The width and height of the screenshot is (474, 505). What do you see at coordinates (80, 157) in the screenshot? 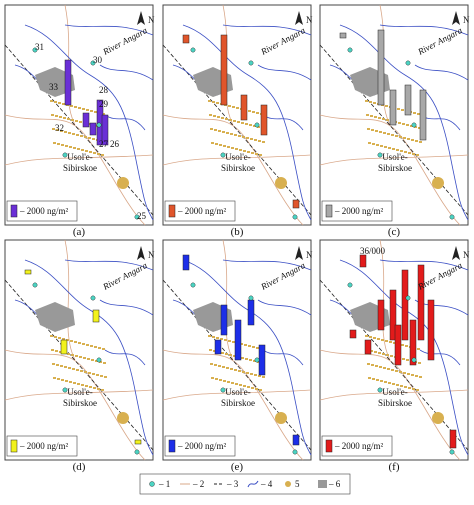
I see `city-label: Usol'e-` at bounding box center [80, 157].